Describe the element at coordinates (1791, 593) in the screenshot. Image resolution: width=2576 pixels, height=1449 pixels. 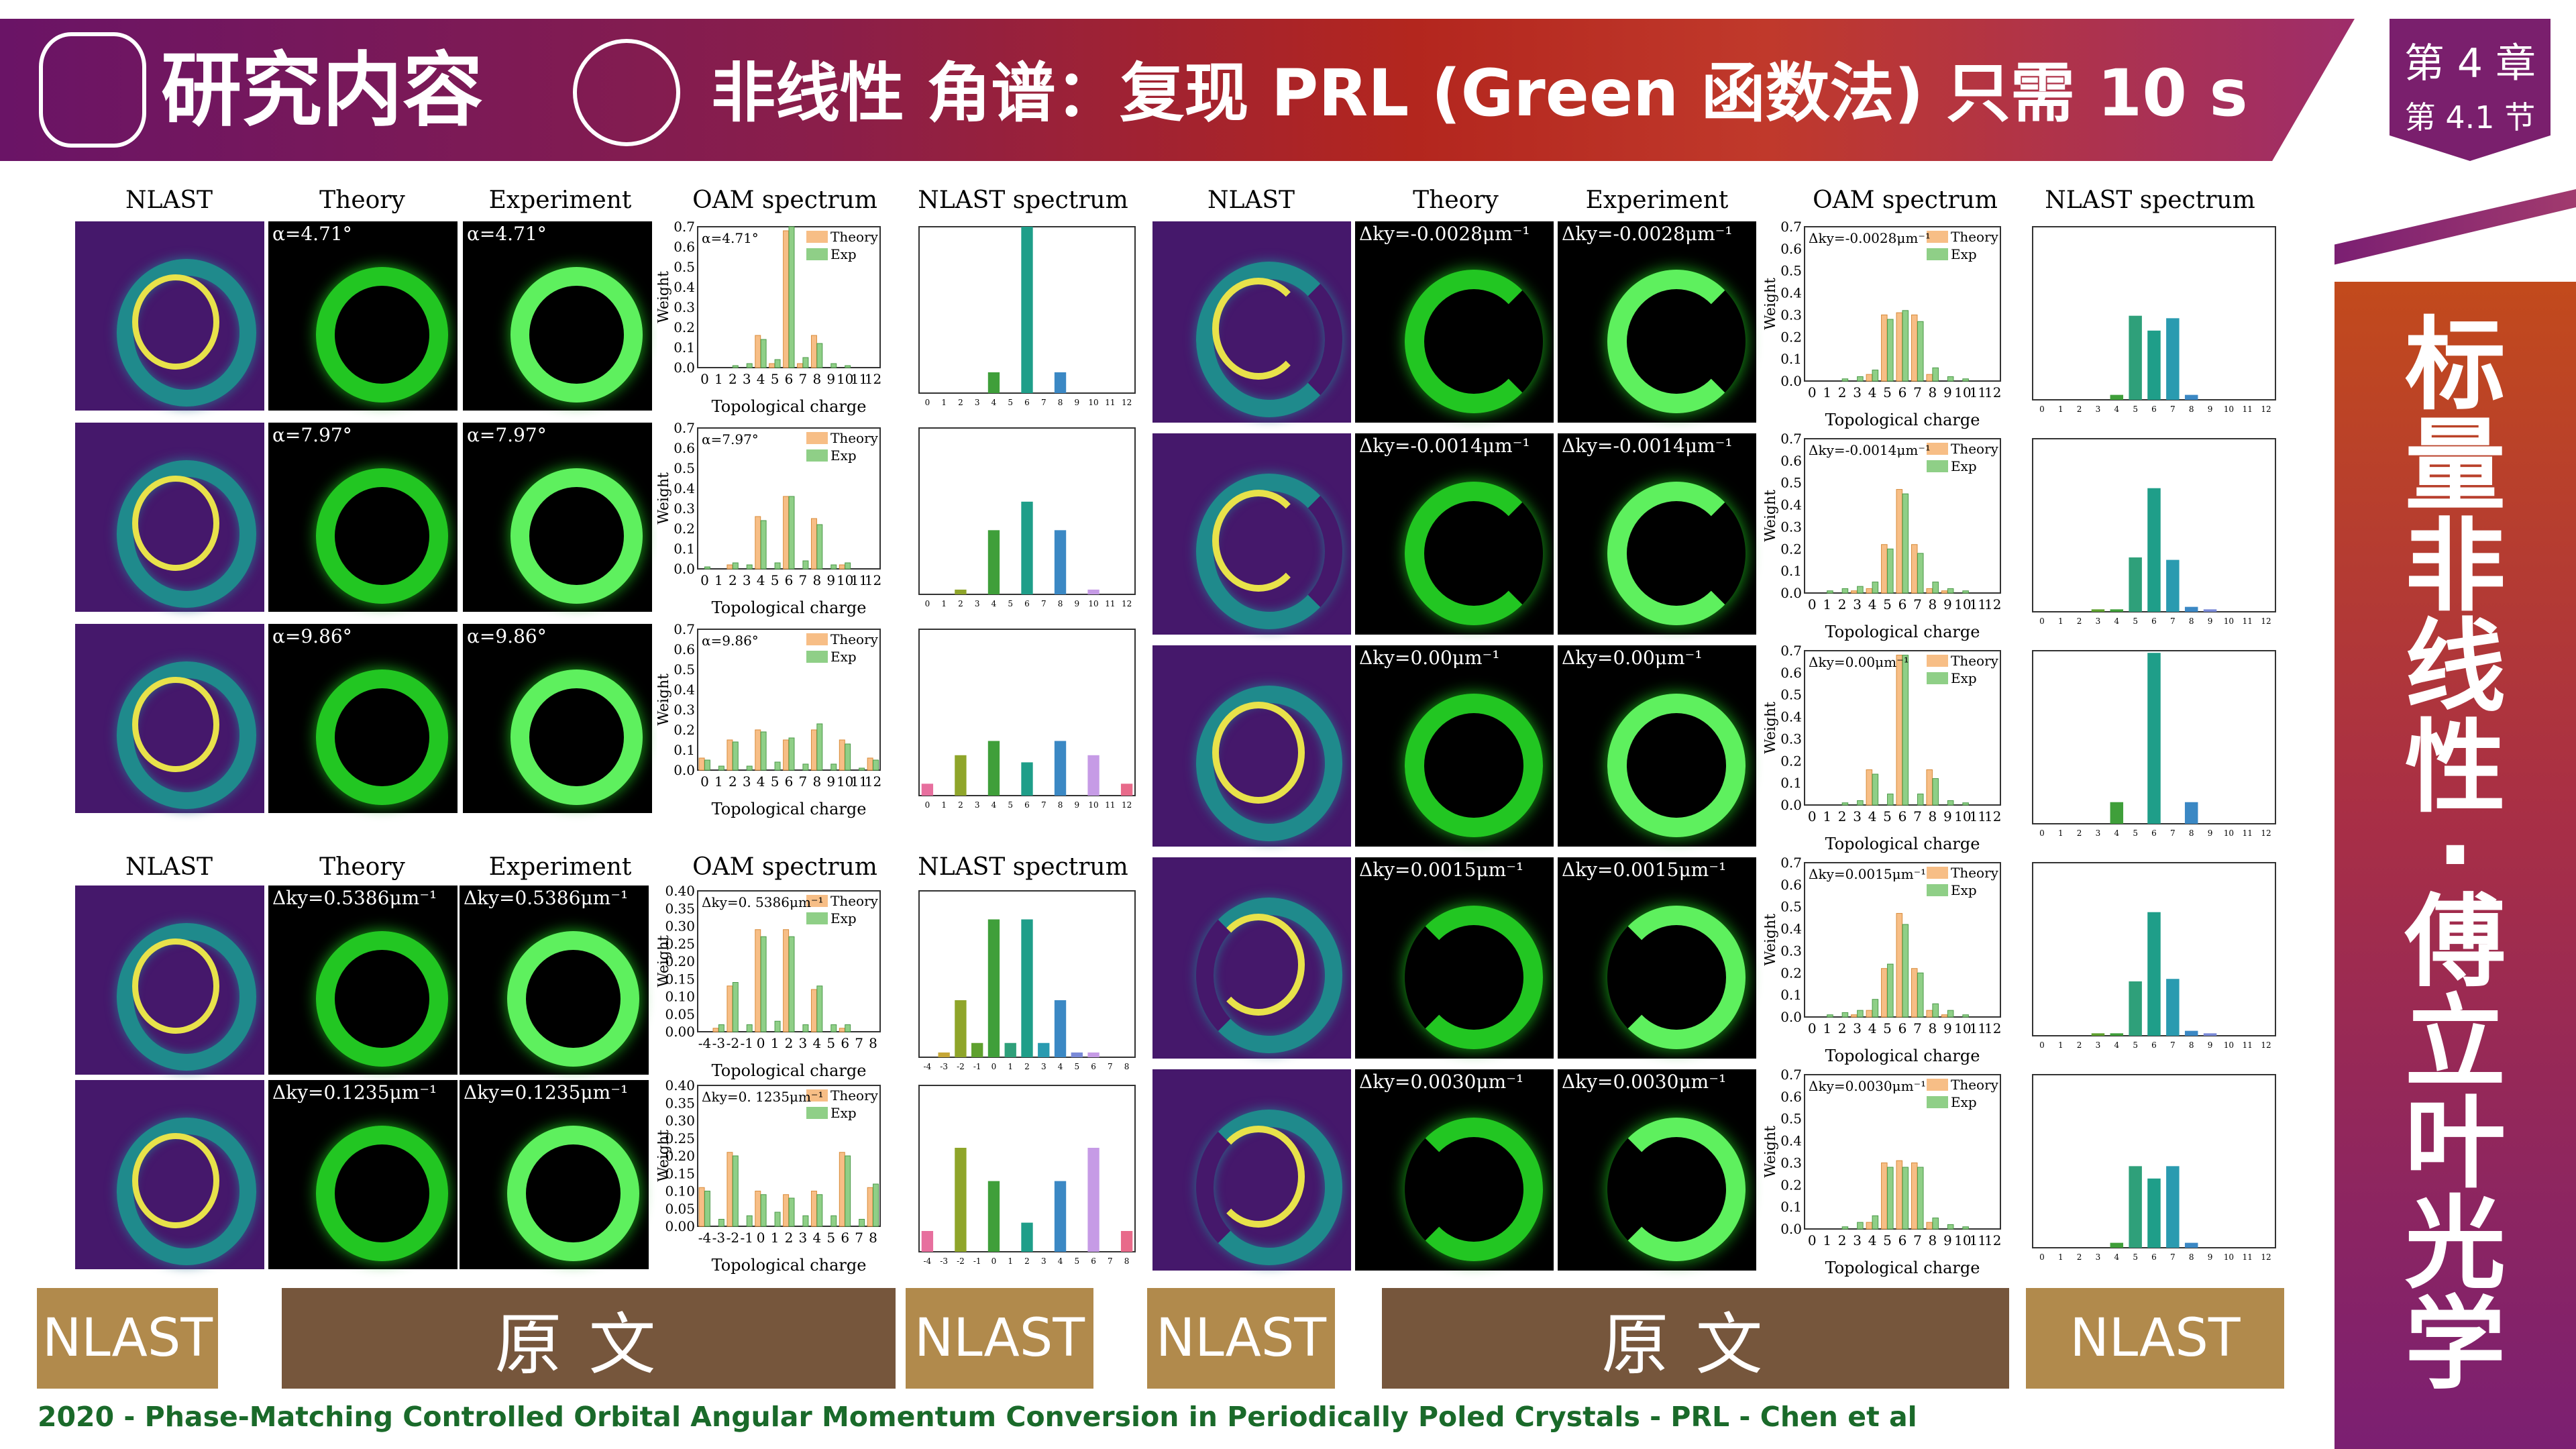
I see `y-tick-label: 0.0` at that location.